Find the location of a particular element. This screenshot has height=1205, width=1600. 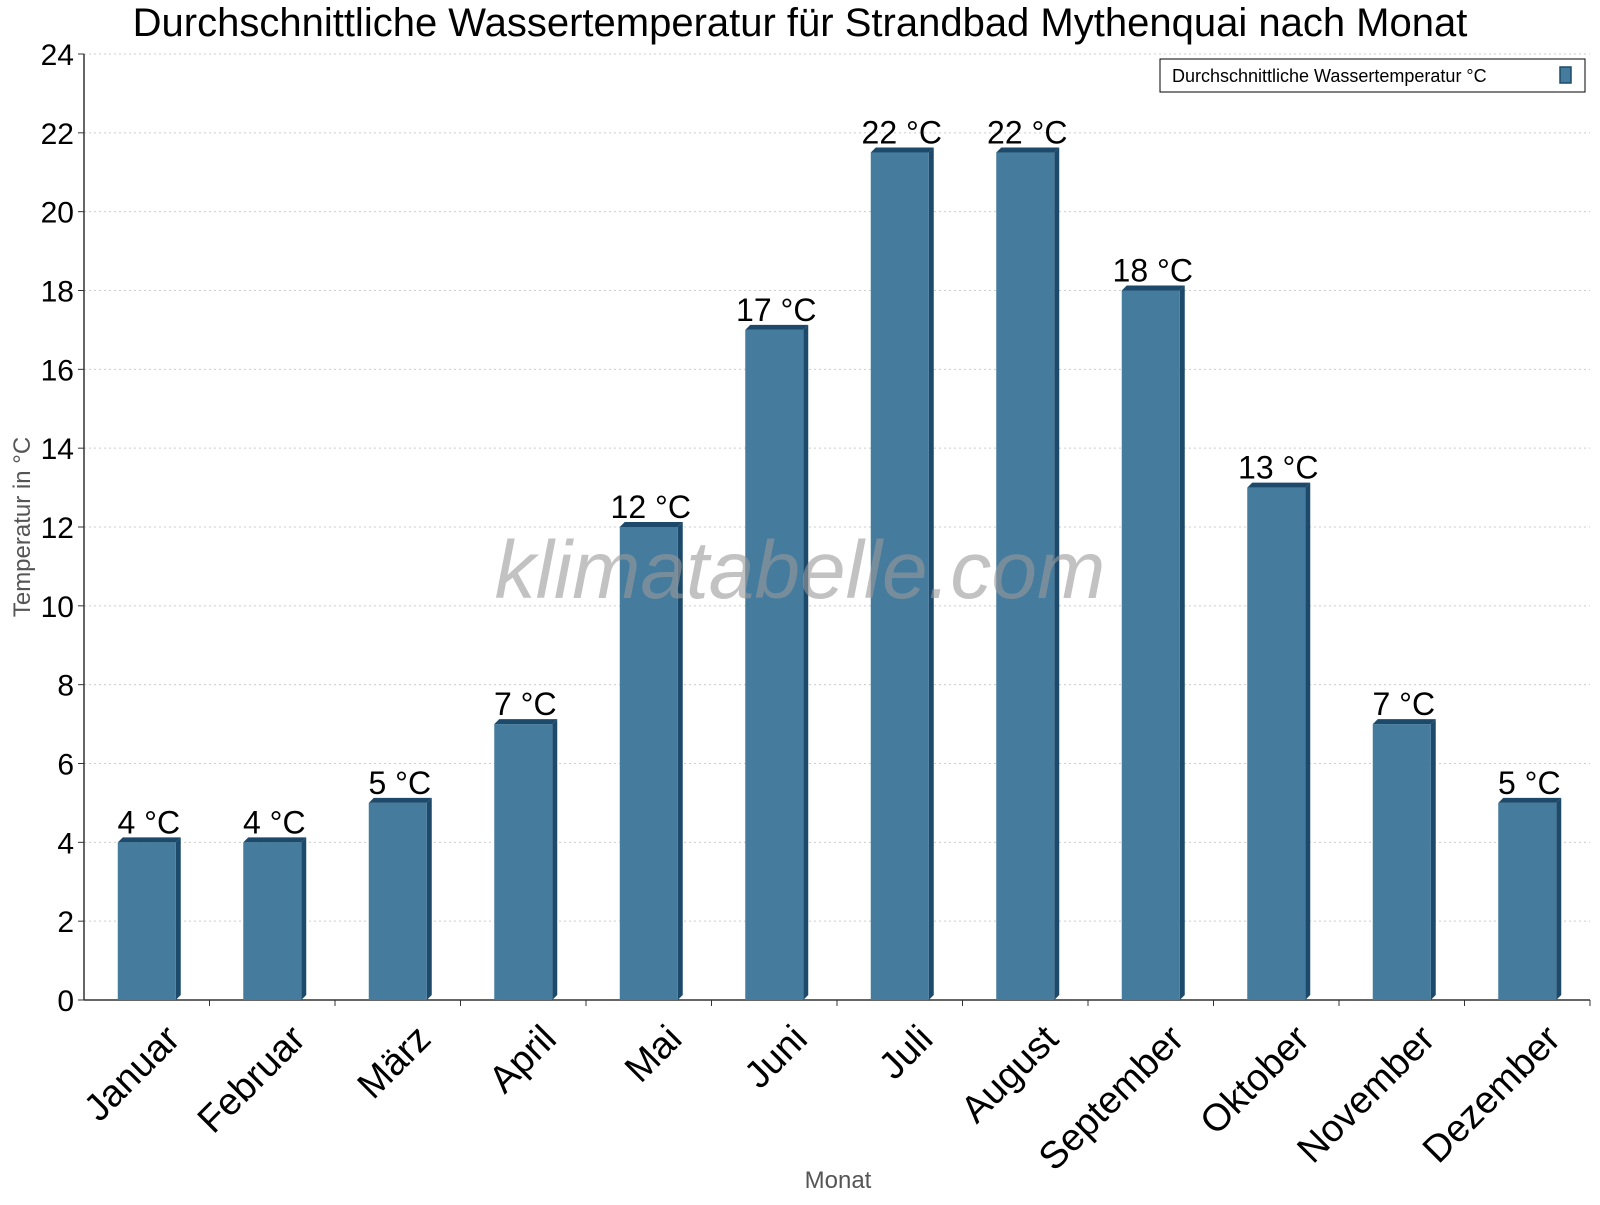

legend-label: Durchschnittliche Wassertemperatur °C is located at coordinates (1329, 76).